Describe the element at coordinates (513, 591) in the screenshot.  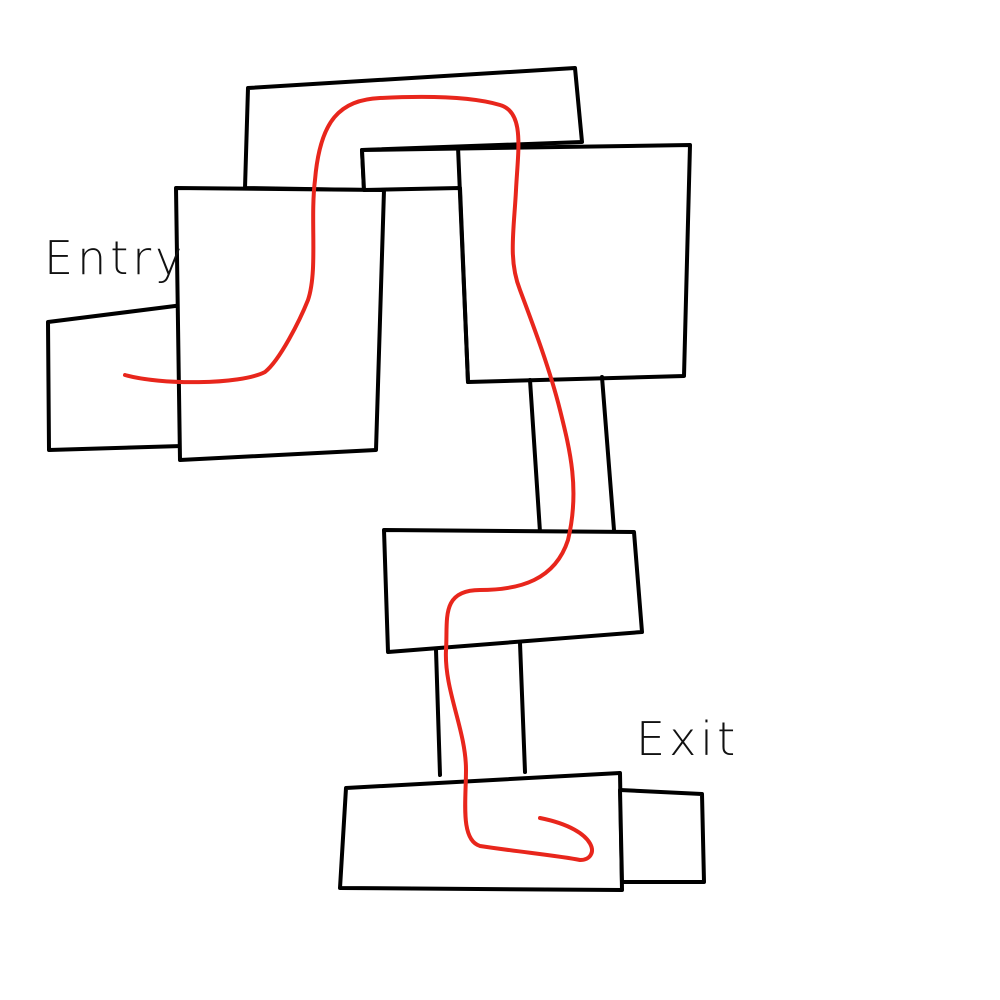
I see `middle-room` at that location.